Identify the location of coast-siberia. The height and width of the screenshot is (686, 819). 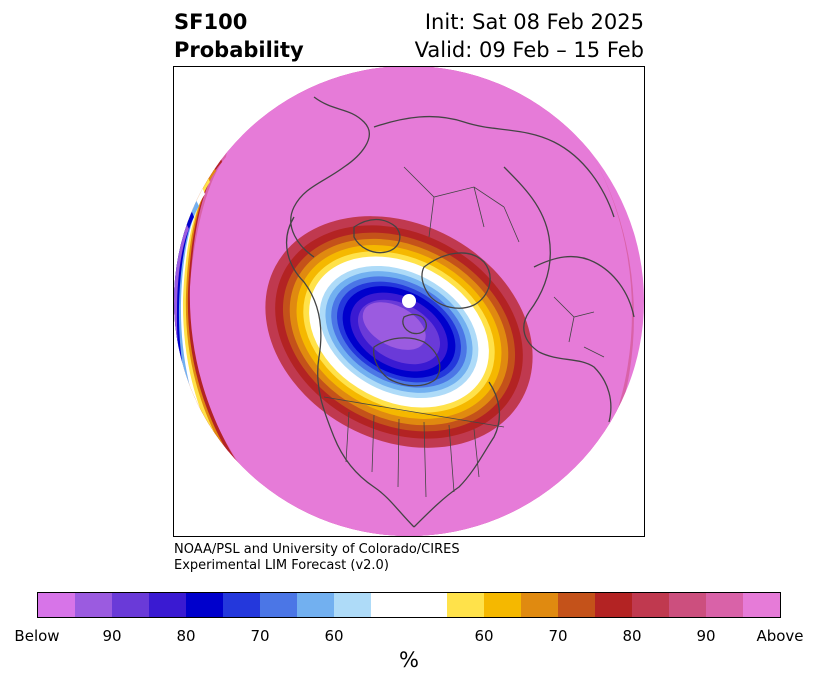
(494, 166).